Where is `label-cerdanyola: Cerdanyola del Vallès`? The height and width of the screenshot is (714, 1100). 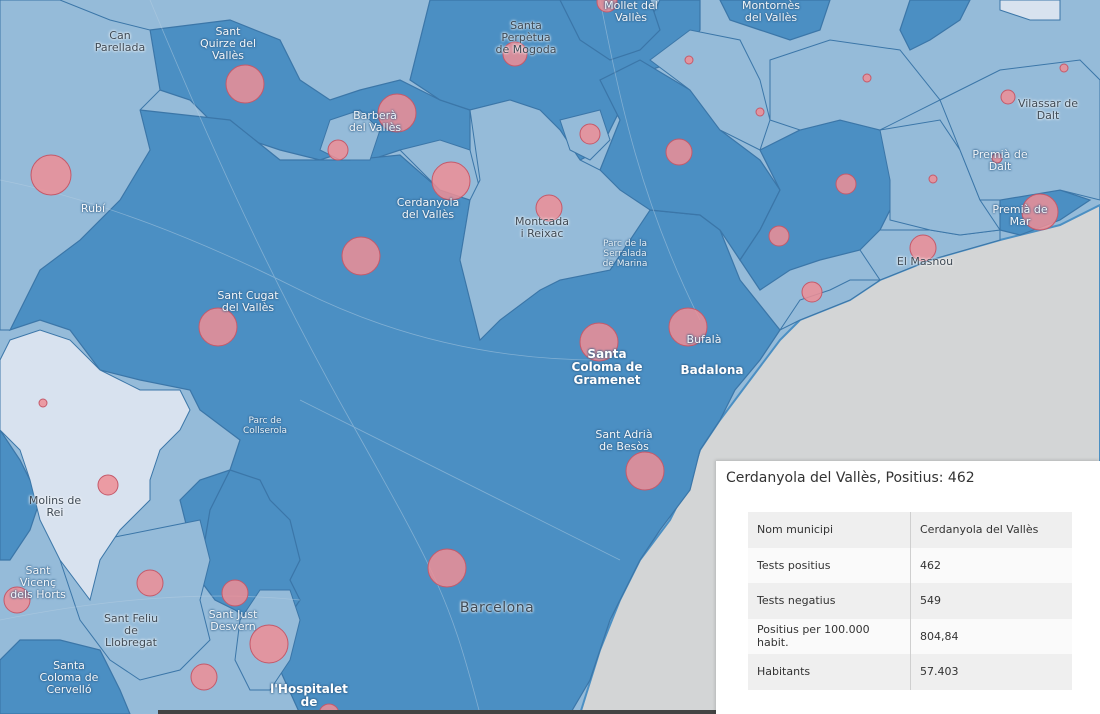 label-cerdanyola: Cerdanyola del Vallès is located at coordinates (428, 208).